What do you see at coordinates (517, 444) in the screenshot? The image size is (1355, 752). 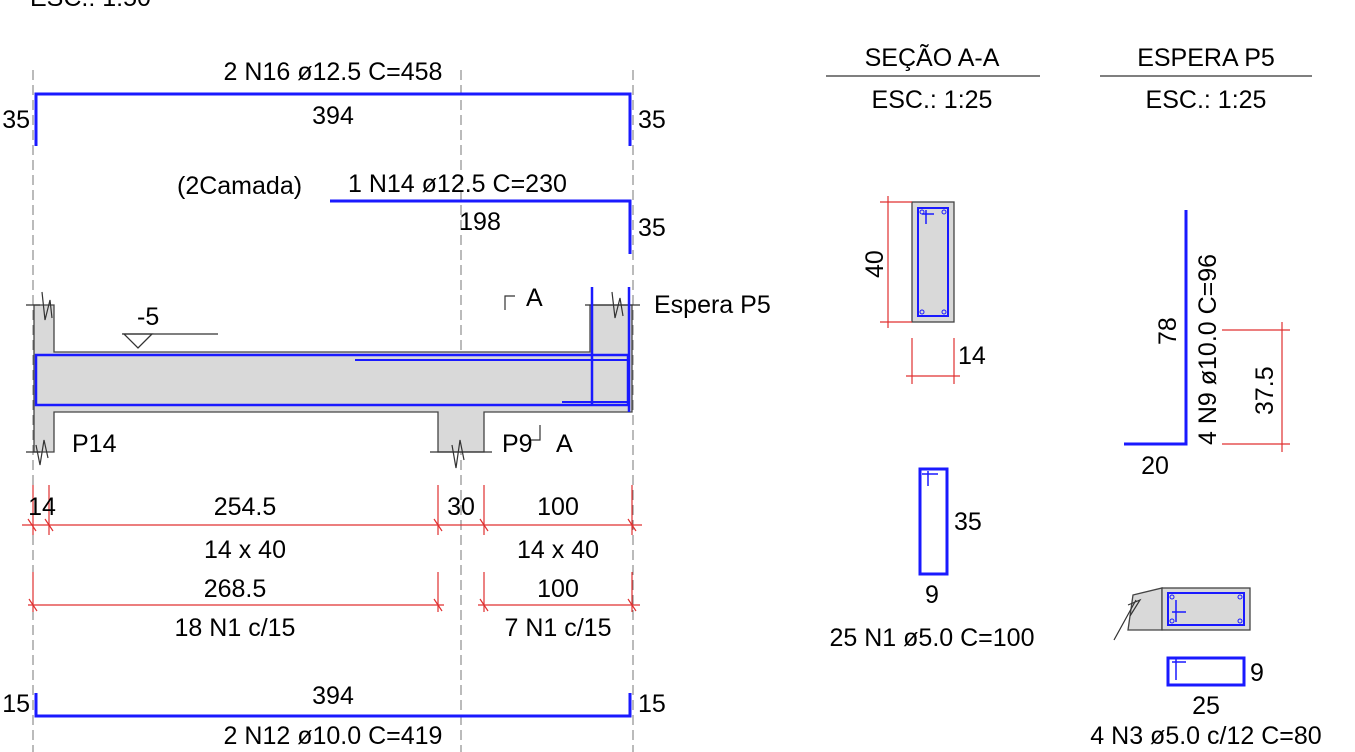 I see `support-p9-label: P9` at bounding box center [517, 444].